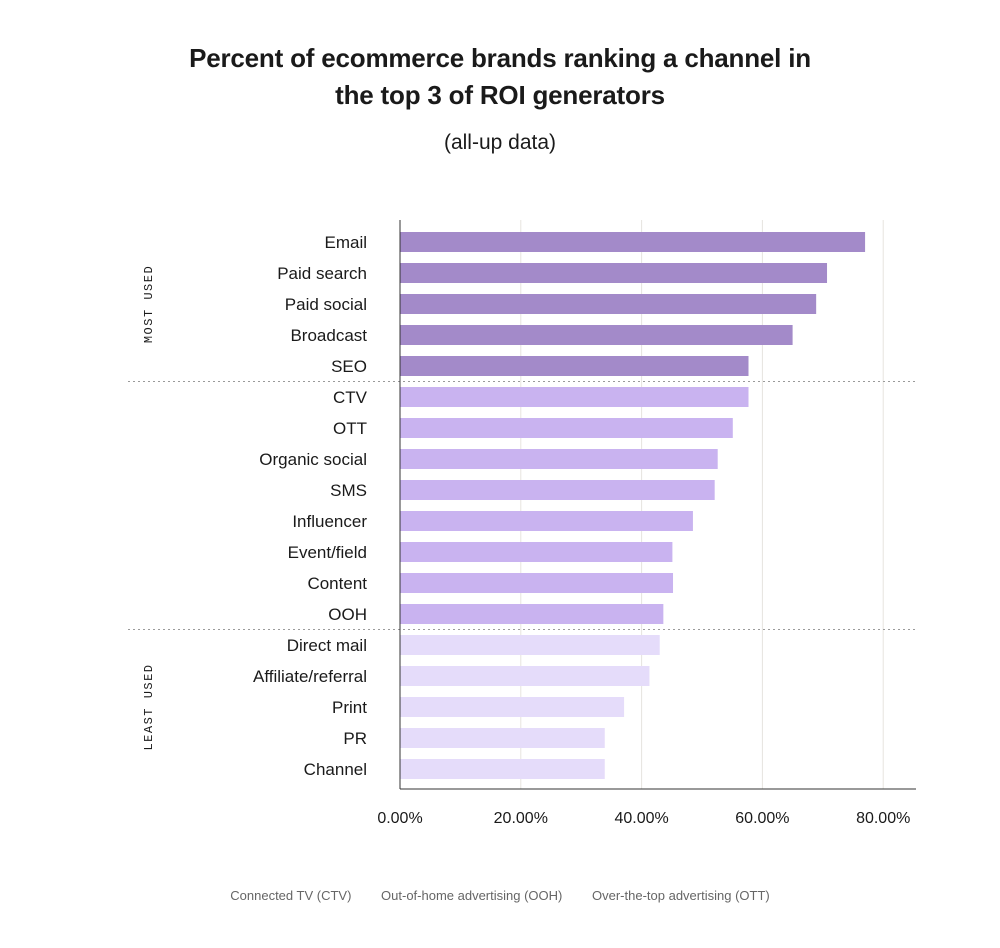 The width and height of the screenshot is (1000, 948). I want to click on category-label: Channel, so click(335, 769).